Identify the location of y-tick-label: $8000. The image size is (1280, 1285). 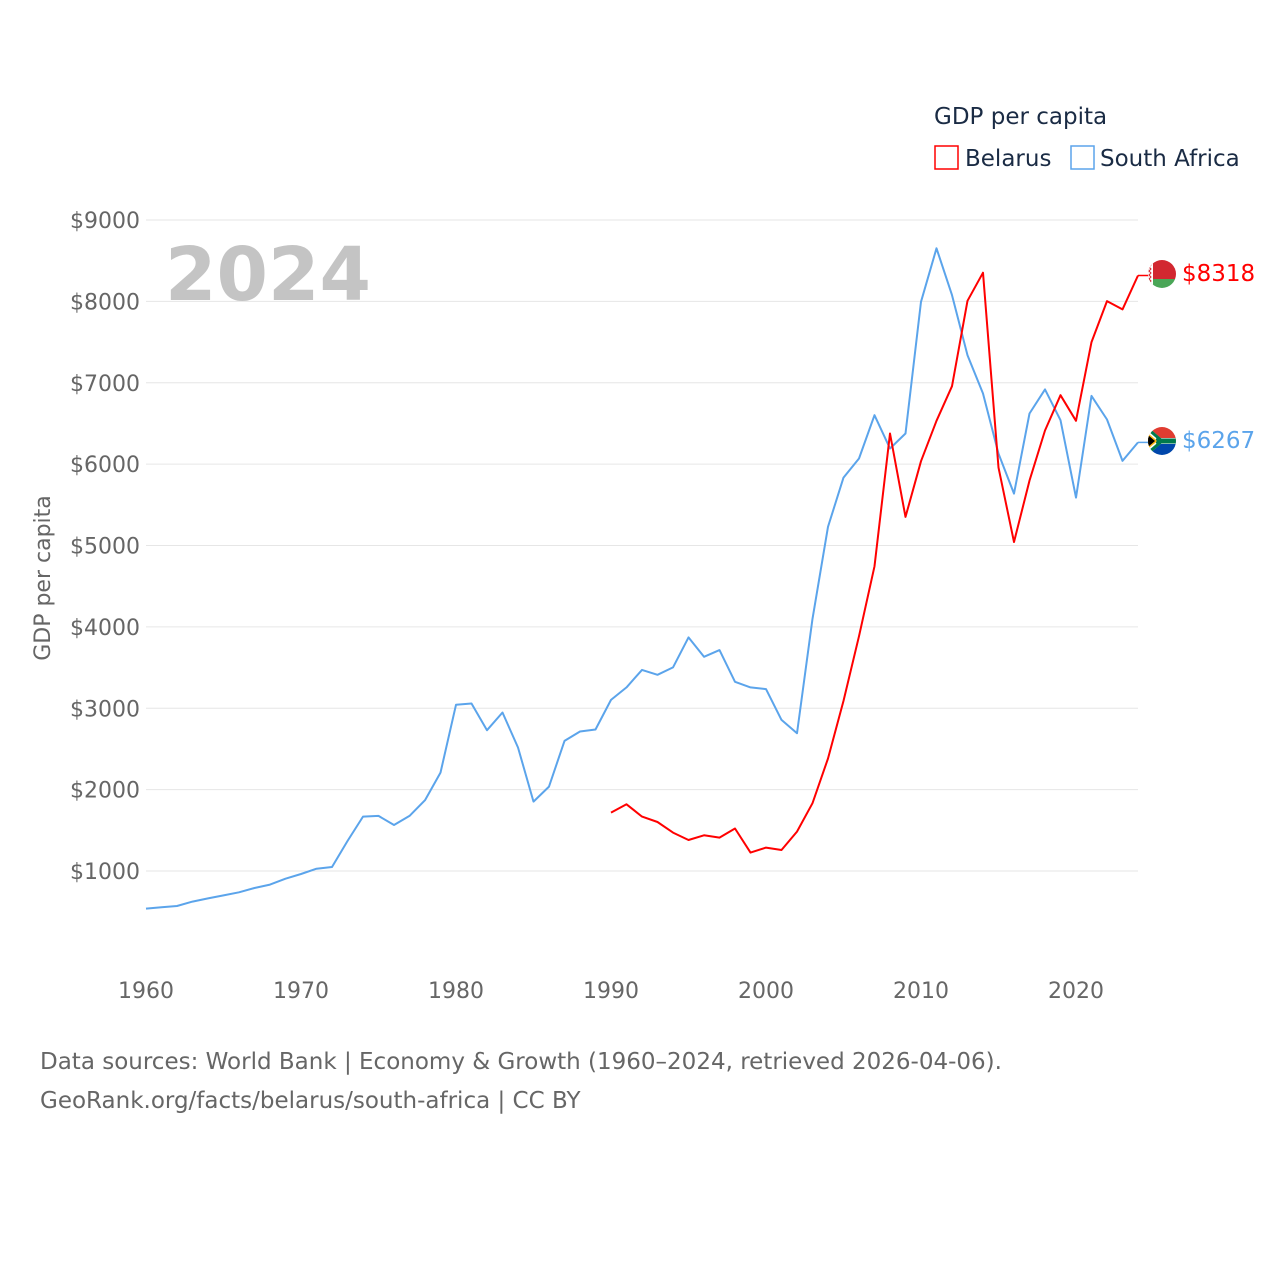
(105, 302).